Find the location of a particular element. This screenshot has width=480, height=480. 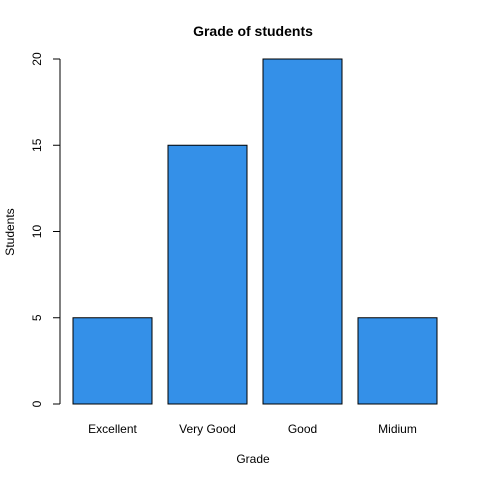

x-tick-label: Good is located at coordinates (302, 429).